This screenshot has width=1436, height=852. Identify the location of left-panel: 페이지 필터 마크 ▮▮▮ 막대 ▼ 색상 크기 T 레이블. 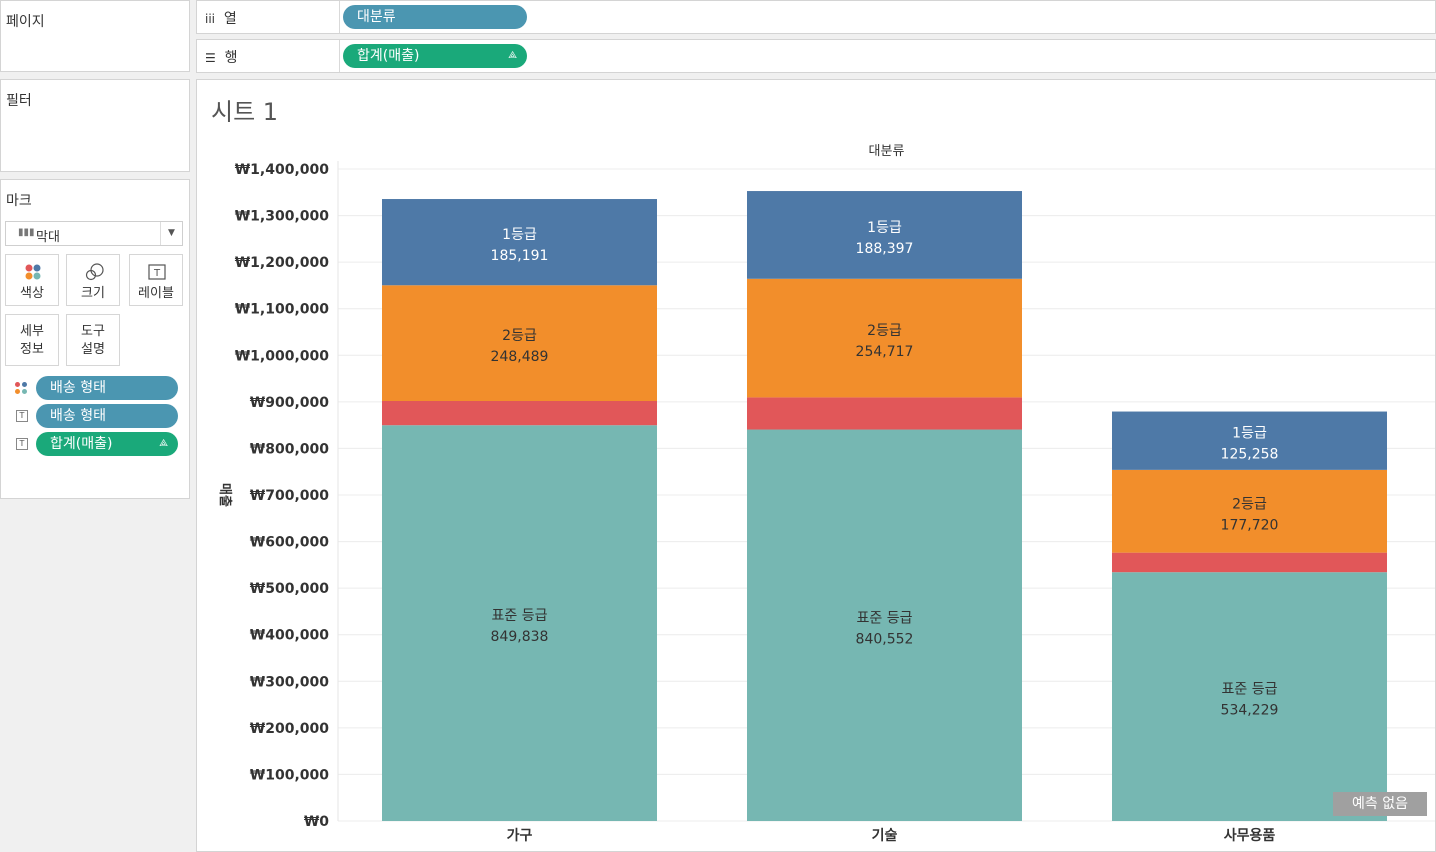
(95, 426).